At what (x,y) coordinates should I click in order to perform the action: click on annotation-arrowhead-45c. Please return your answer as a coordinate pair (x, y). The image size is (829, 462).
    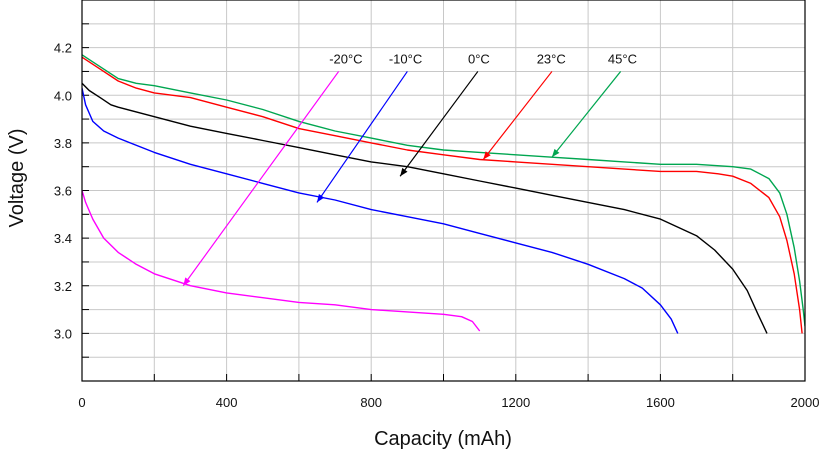
    Looking at the image, I should click on (555, 153).